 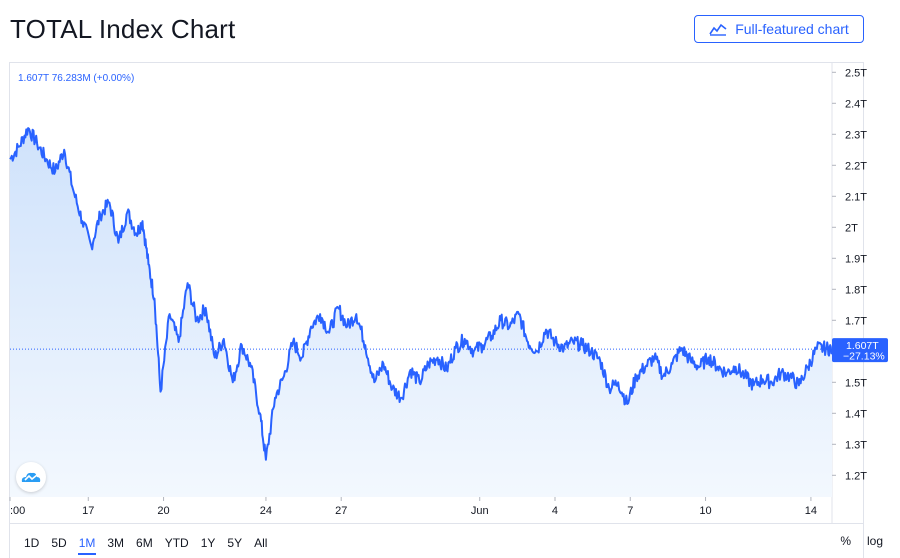 What do you see at coordinates (861, 541) in the screenshot?
I see `scale-options: % log` at bounding box center [861, 541].